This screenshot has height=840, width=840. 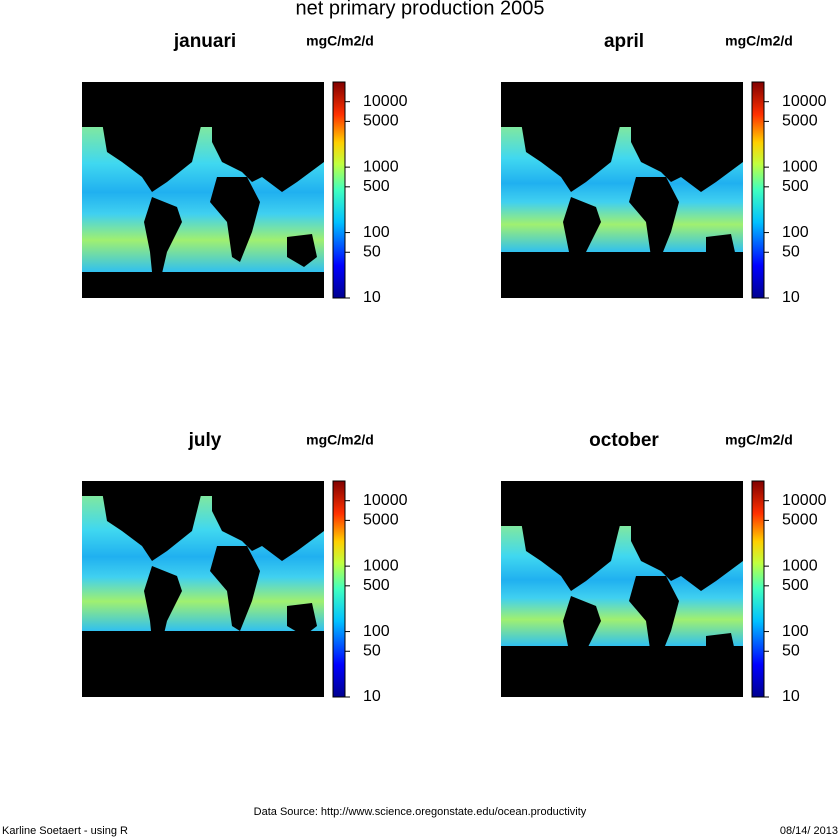 What do you see at coordinates (624, 41) in the screenshot?
I see `panel-title: april` at bounding box center [624, 41].